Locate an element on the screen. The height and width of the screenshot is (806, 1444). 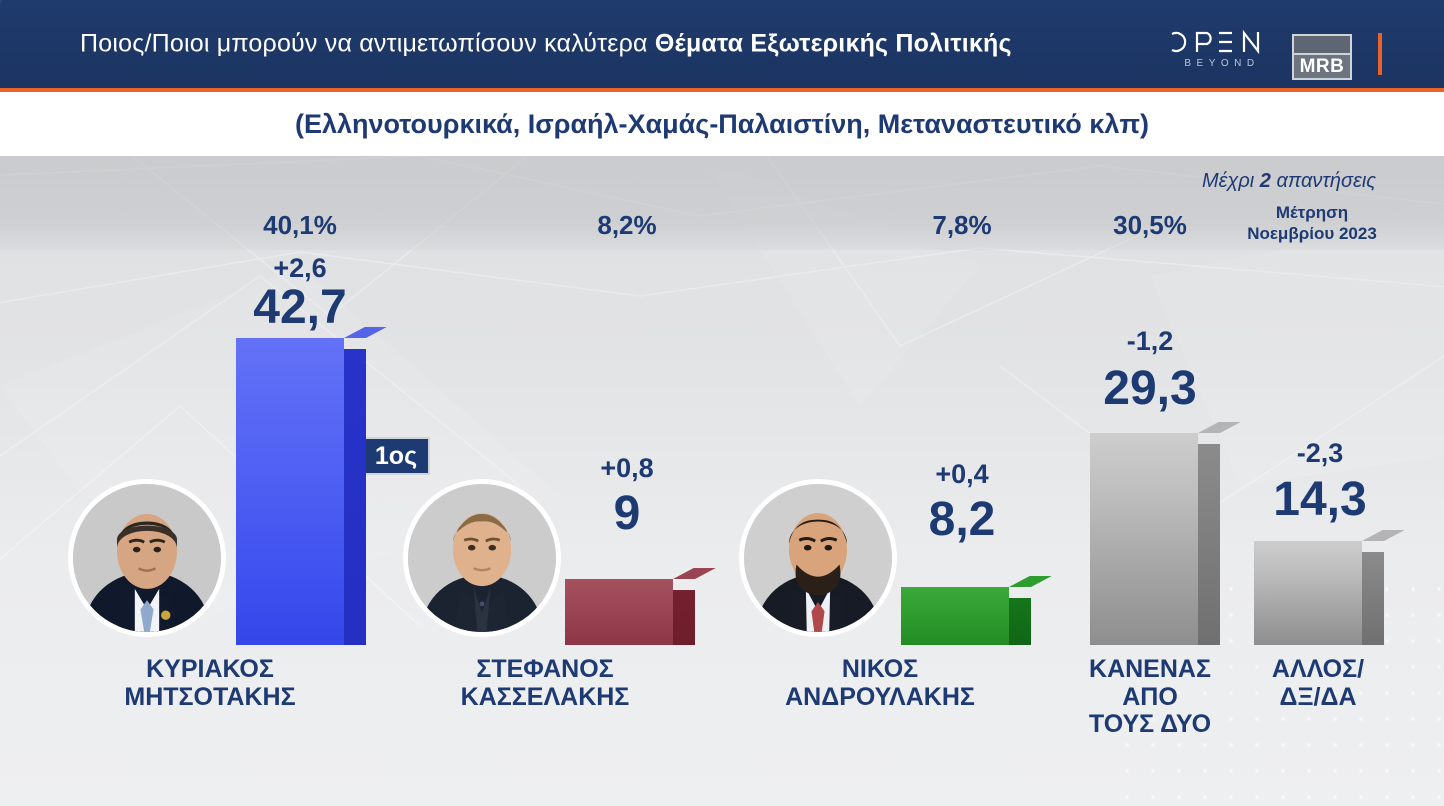
change-allos: -2,3 is located at coordinates (1320, 453).